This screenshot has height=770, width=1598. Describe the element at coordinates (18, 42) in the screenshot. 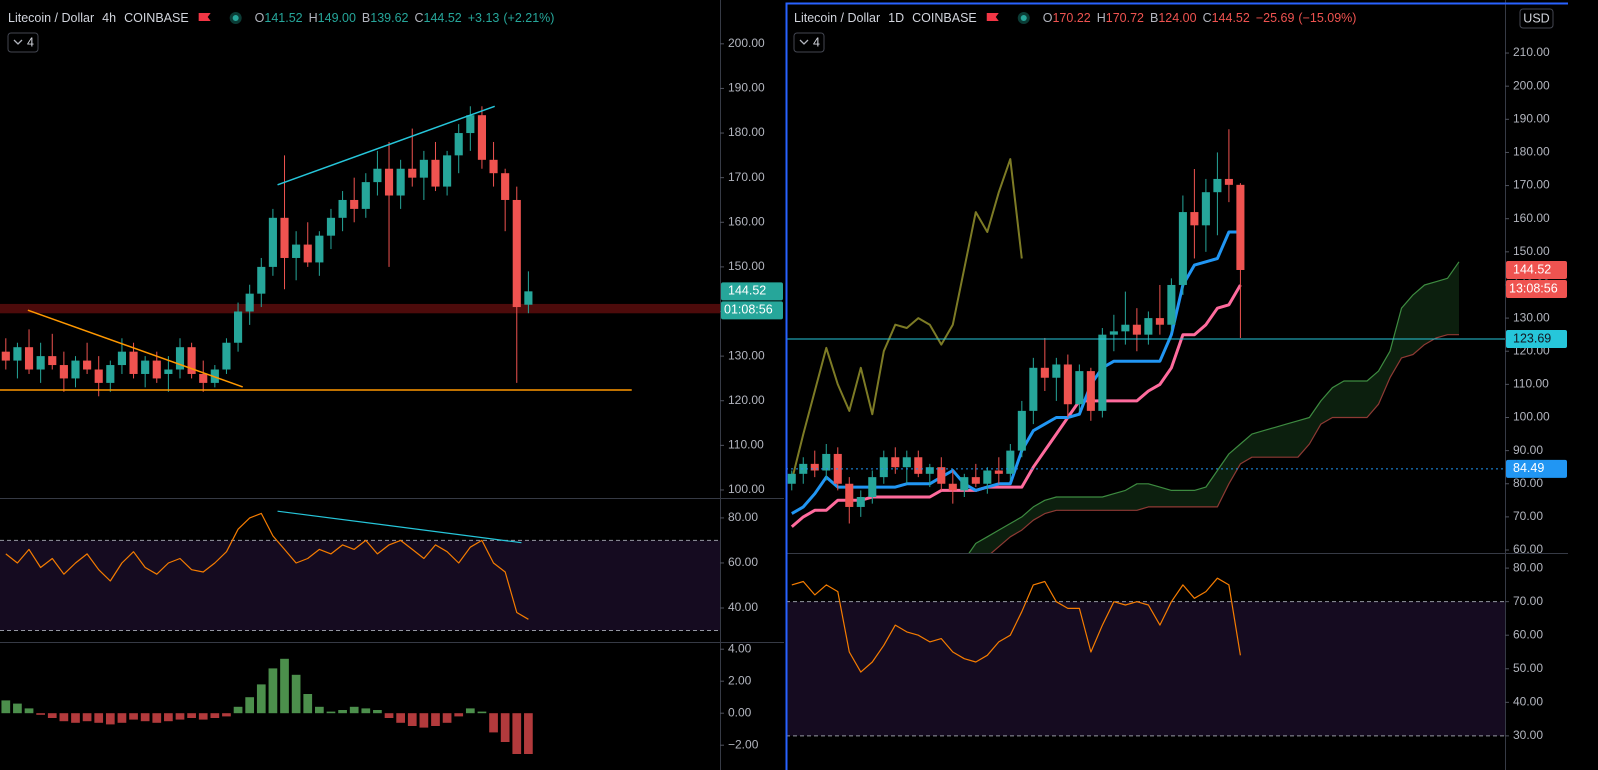

I see `chevron` at that location.